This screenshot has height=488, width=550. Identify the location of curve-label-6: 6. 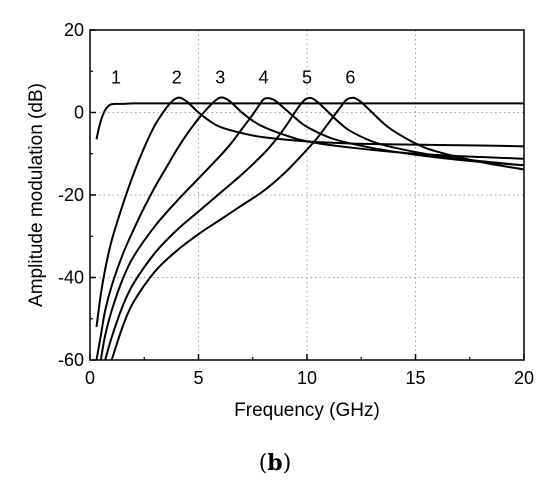
(350, 78).